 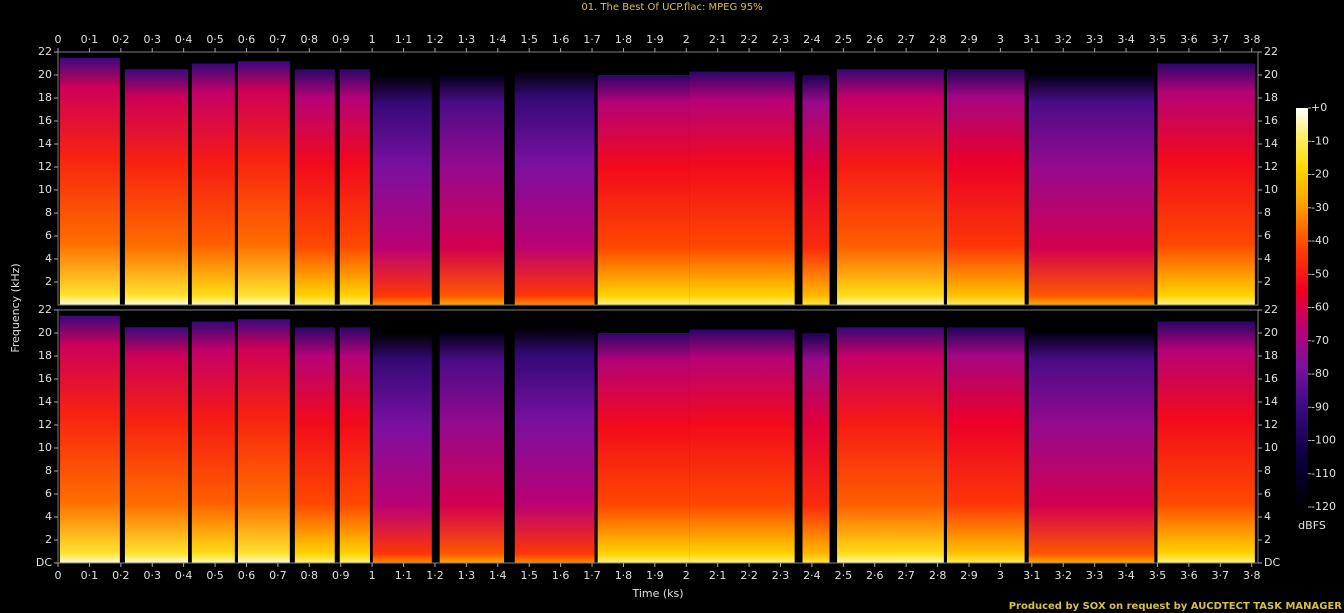 What do you see at coordinates (671, 7) in the screenshot?
I see `chart-title: 01. The Best Of UCP.flac: MPEG 95%` at bounding box center [671, 7].